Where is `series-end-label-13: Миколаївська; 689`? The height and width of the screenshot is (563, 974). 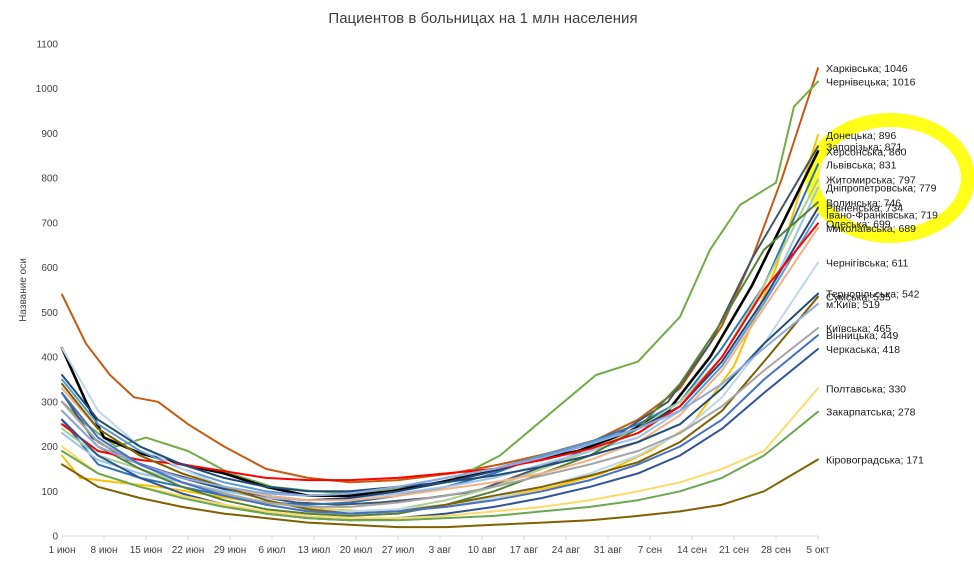 series-end-label-13: Миколаївська; 689 is located at coordinates (871, 229).